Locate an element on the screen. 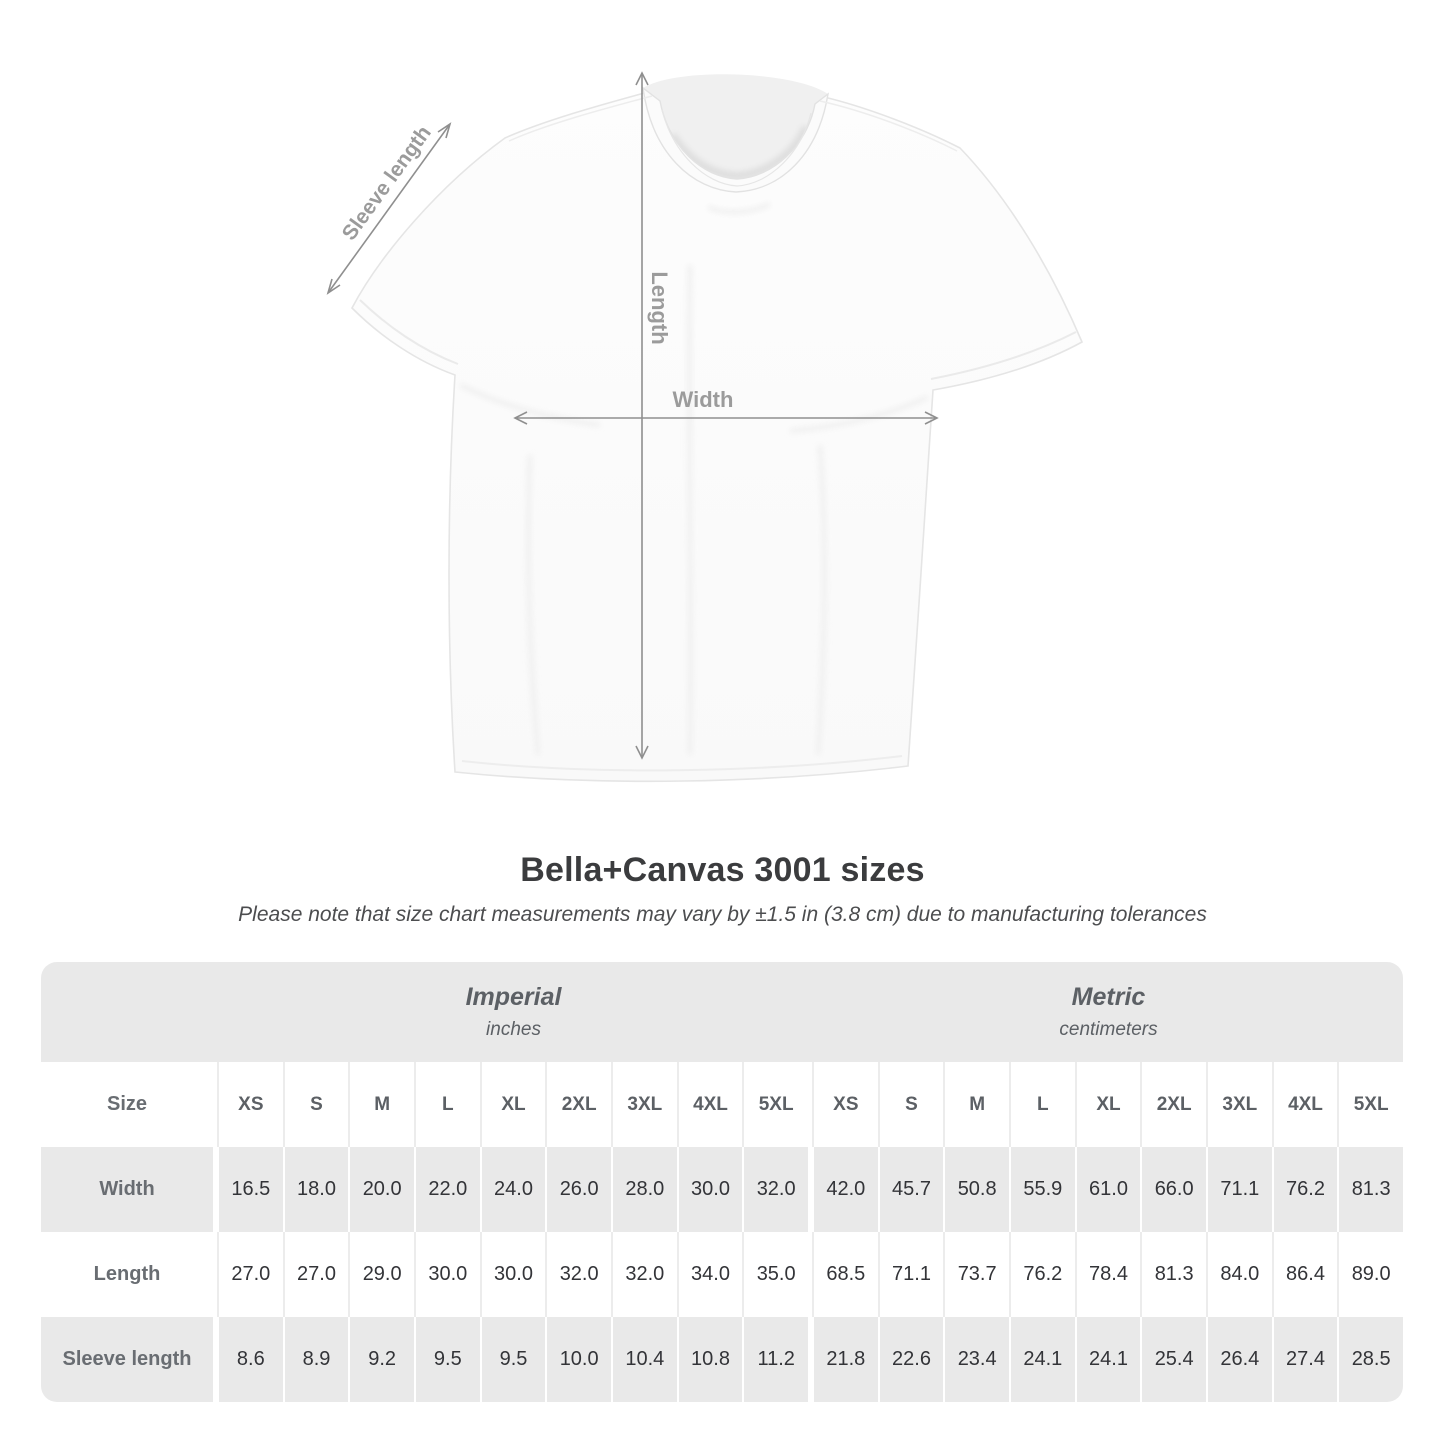  left-cuff-hem is located at coordinates (409, 332).